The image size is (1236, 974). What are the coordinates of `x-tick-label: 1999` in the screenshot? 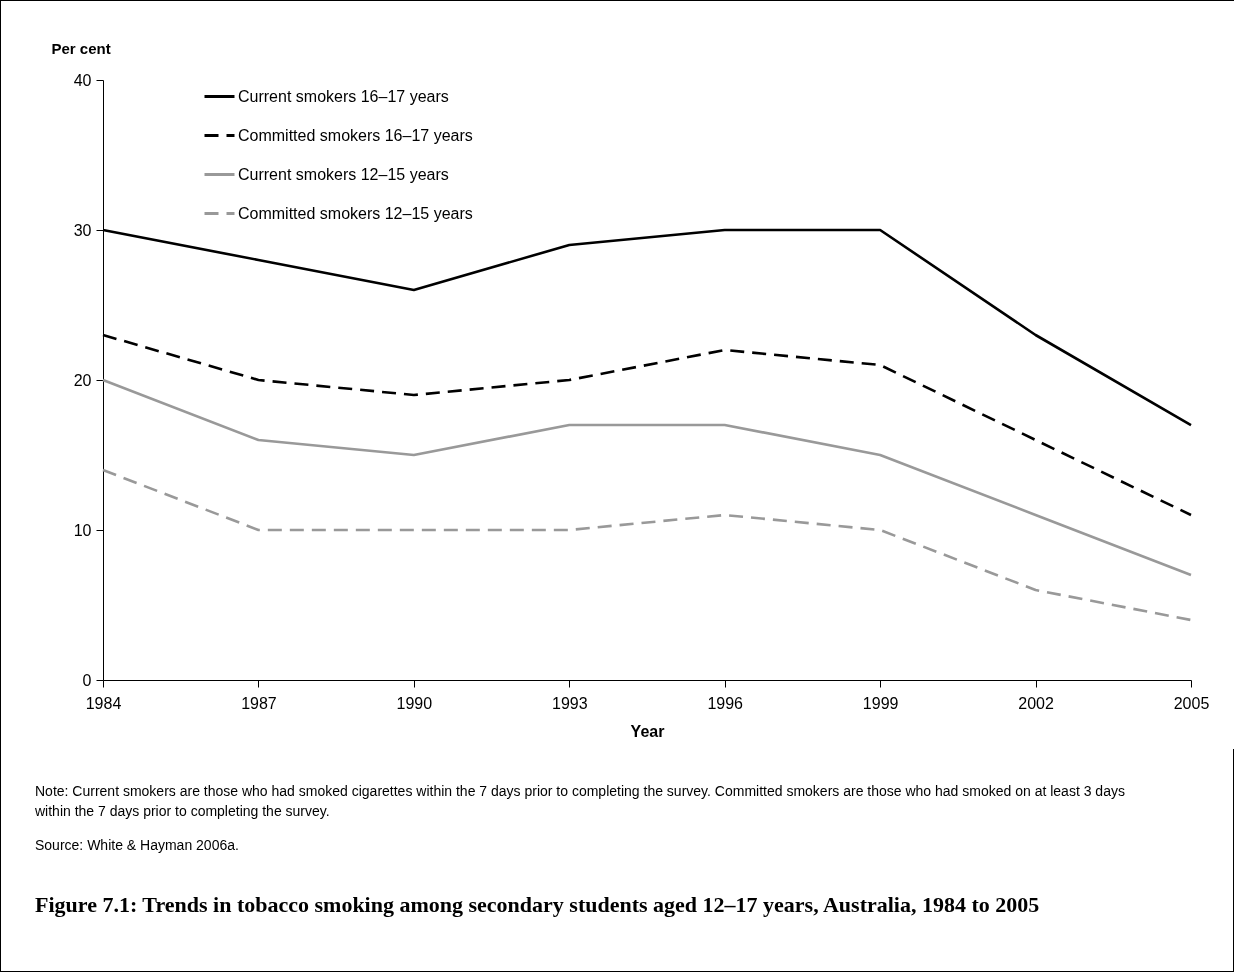 It's located at (880, 703).